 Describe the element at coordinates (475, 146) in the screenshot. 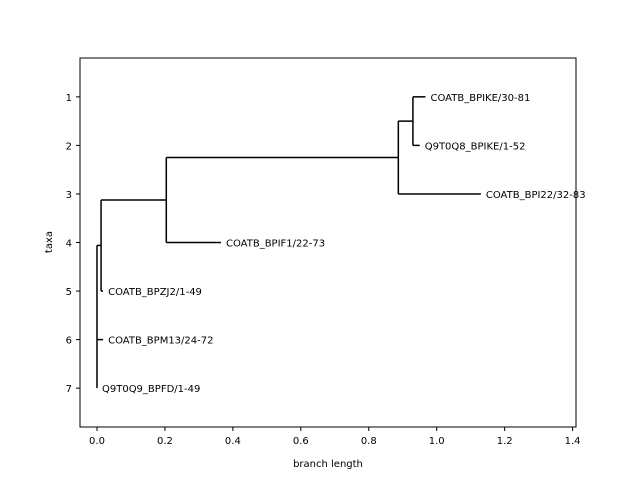

I see `leaf-label-L2: Q9T0Q8_BPIKE/1-52` at that location.